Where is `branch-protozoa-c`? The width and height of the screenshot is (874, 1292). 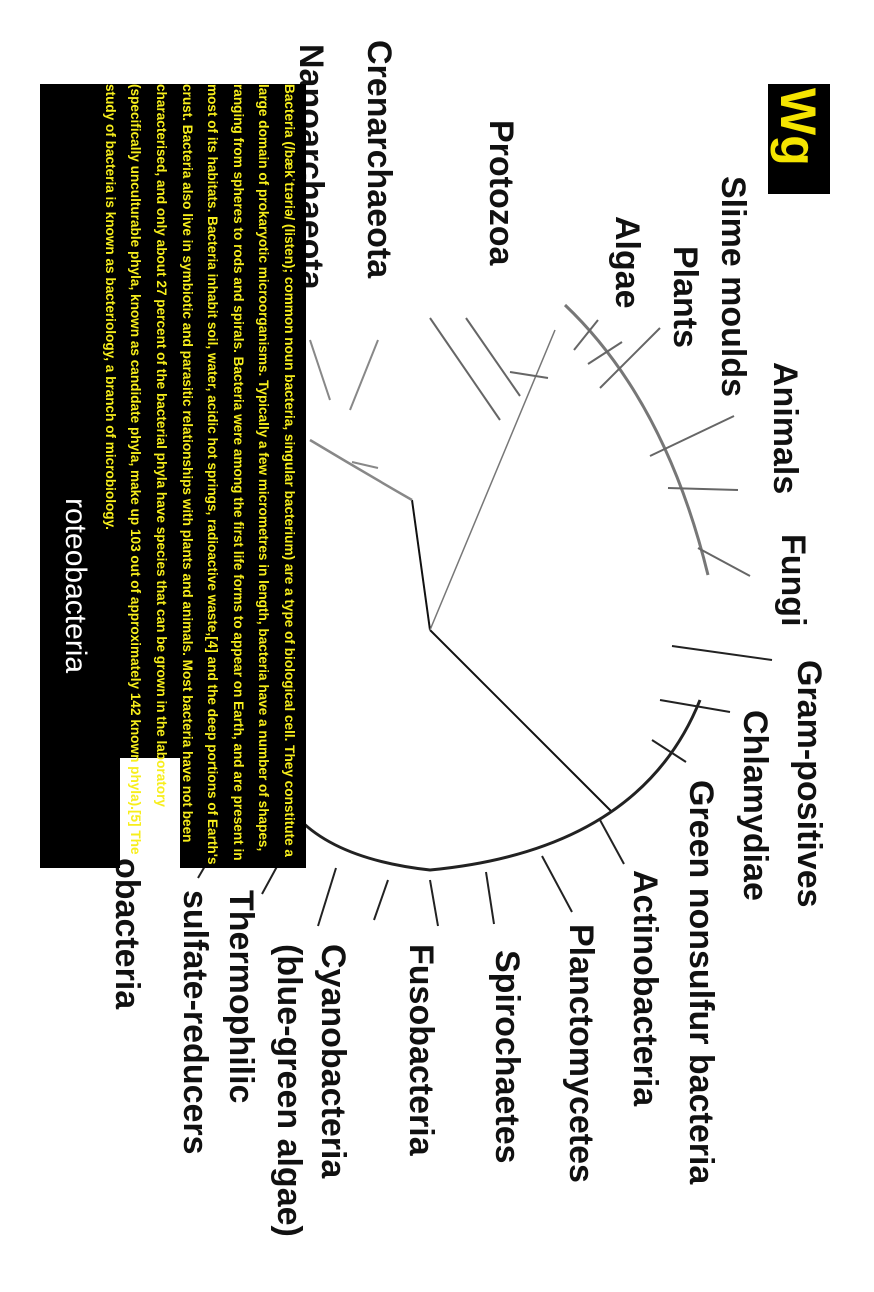 branch-protozoa-c is located at coordinates (465, 369).